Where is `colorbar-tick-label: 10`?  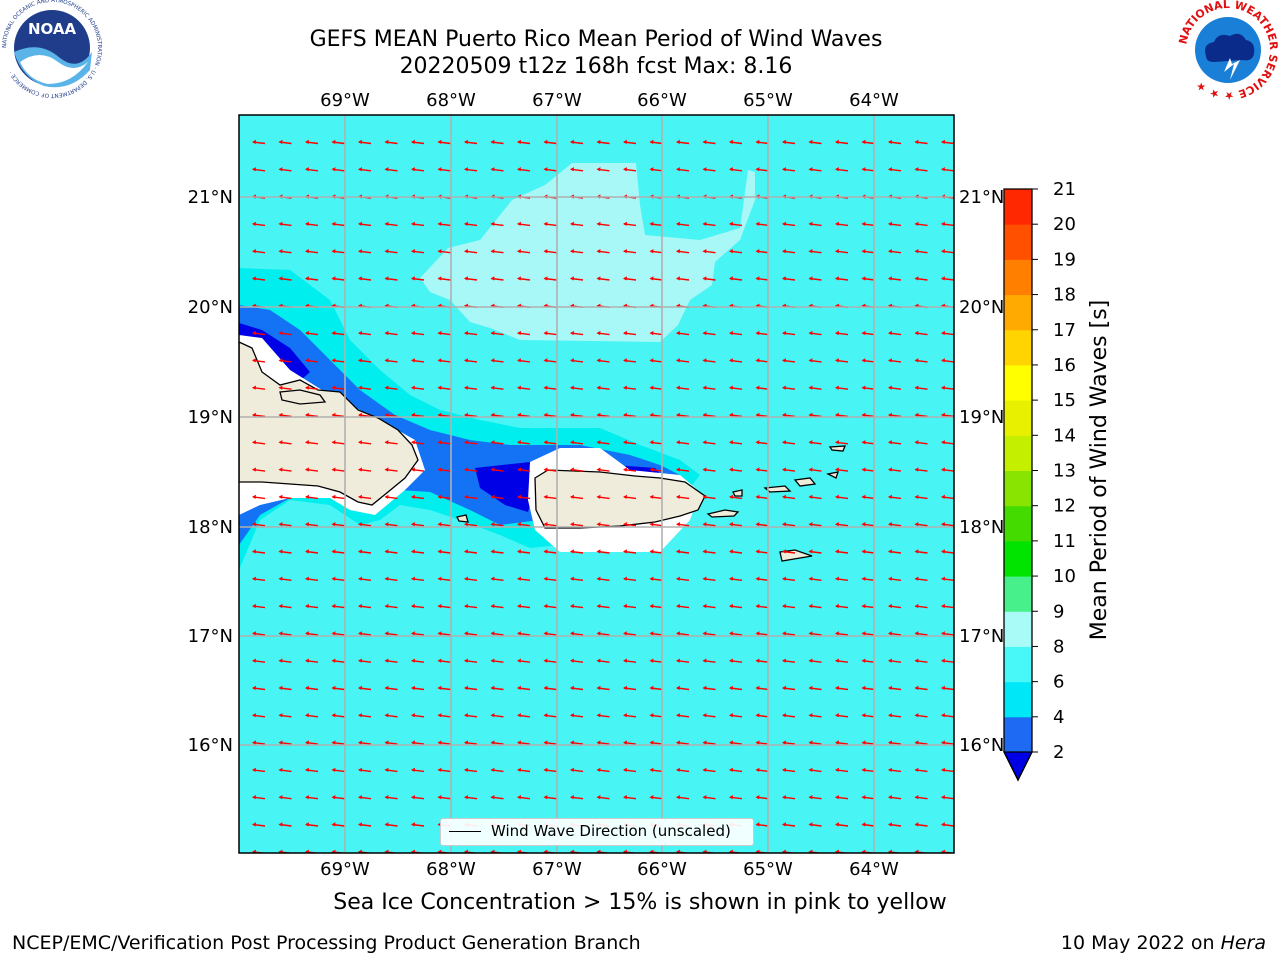 colorbar-tick-label: 10 is located at coordinates (1064, 576).